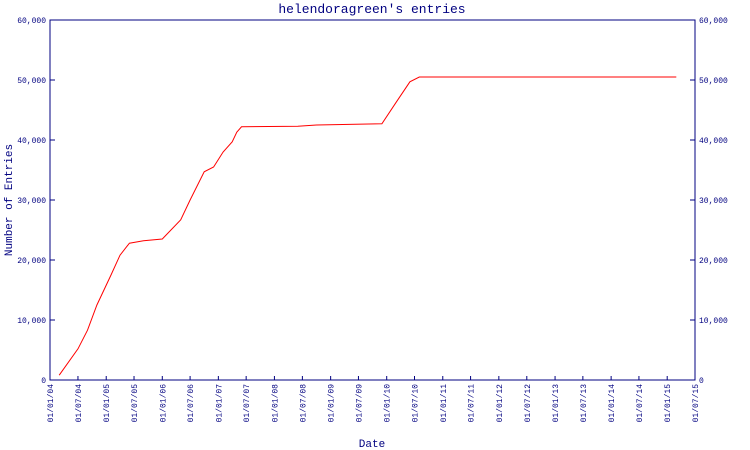  What do you see at coordinates (668, 403) in the screenshot?
I see `x-tick-label: 01/01/15` at bounding box center [668, 403].